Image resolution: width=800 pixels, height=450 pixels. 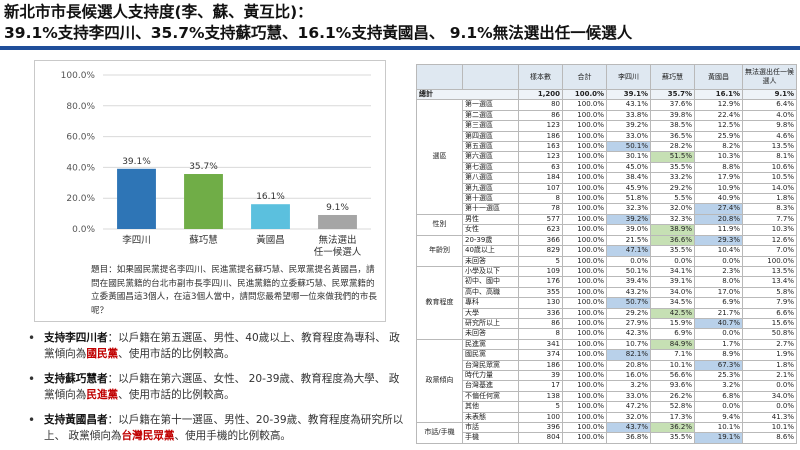 I want to click on table-group-label: 選區, so click(x=439, y=157).